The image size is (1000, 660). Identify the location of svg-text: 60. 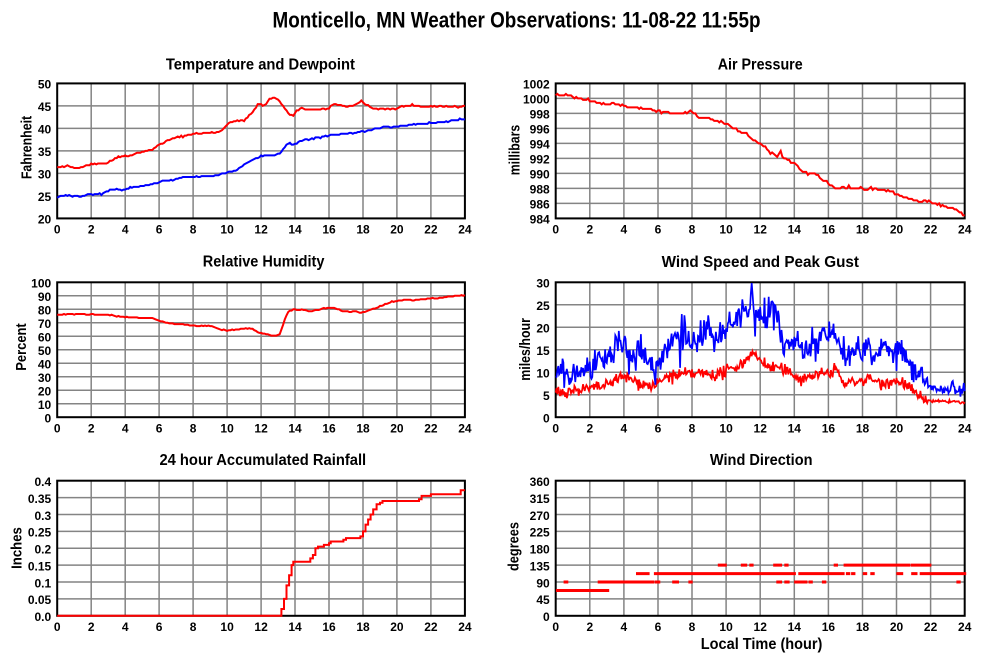
(45, 338).